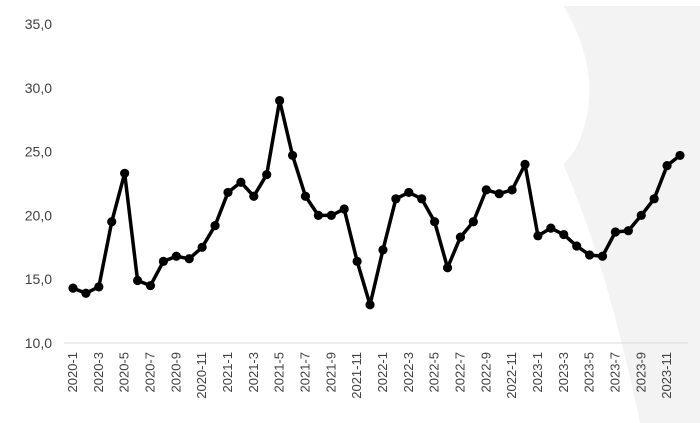 This screenshot has height=423, width=700. What do you see at coordinates (38, 343) in the screenshot?
I see `y-tick-label: 10,0` at bounding box center [38, 343].